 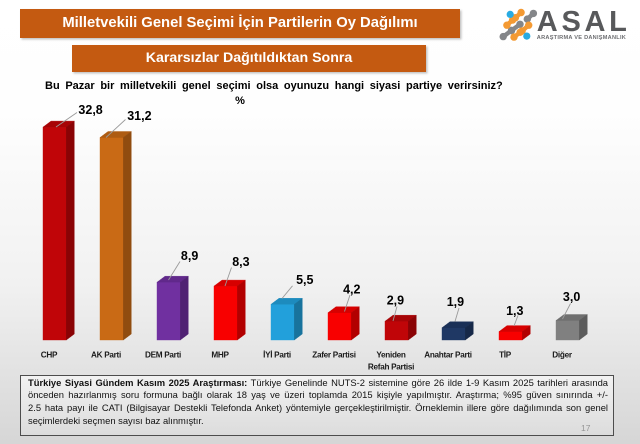 I want to click on svg-text: Zafer Partisi, so click(x=333, y=355).